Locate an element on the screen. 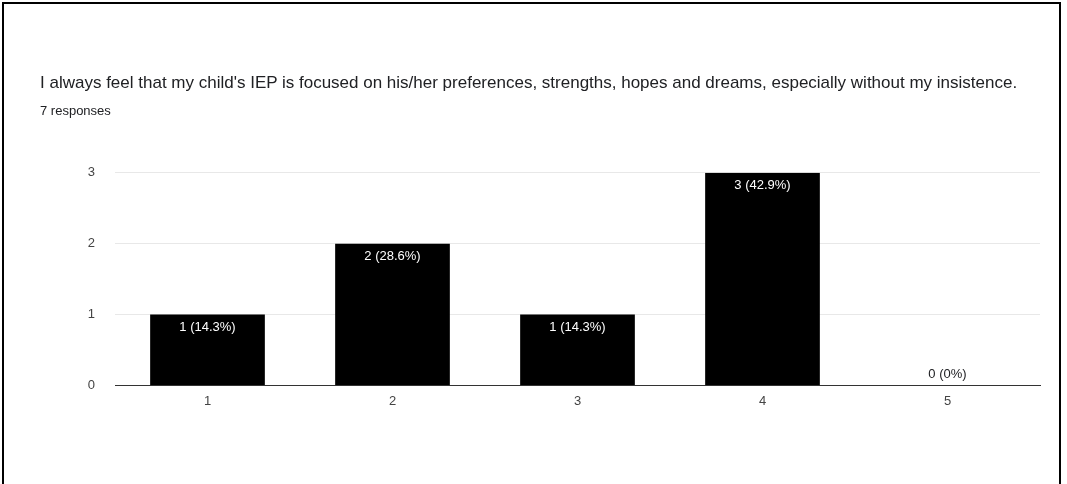  y-tick-label: 0 is located at coordinates (91, 384).